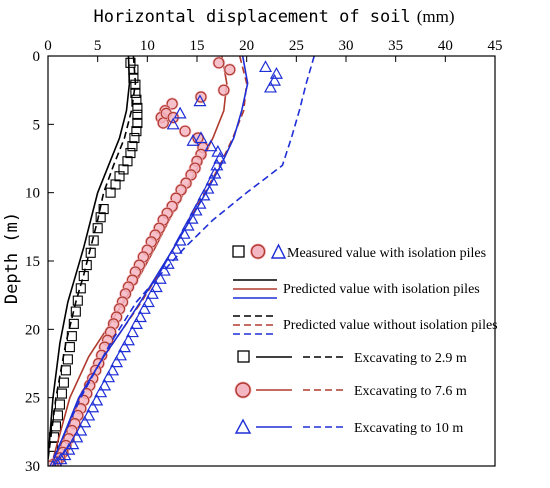 The height and width of the screenshot is (488, 550). I want to click on x-tick-label: 5, so click(98, 46).